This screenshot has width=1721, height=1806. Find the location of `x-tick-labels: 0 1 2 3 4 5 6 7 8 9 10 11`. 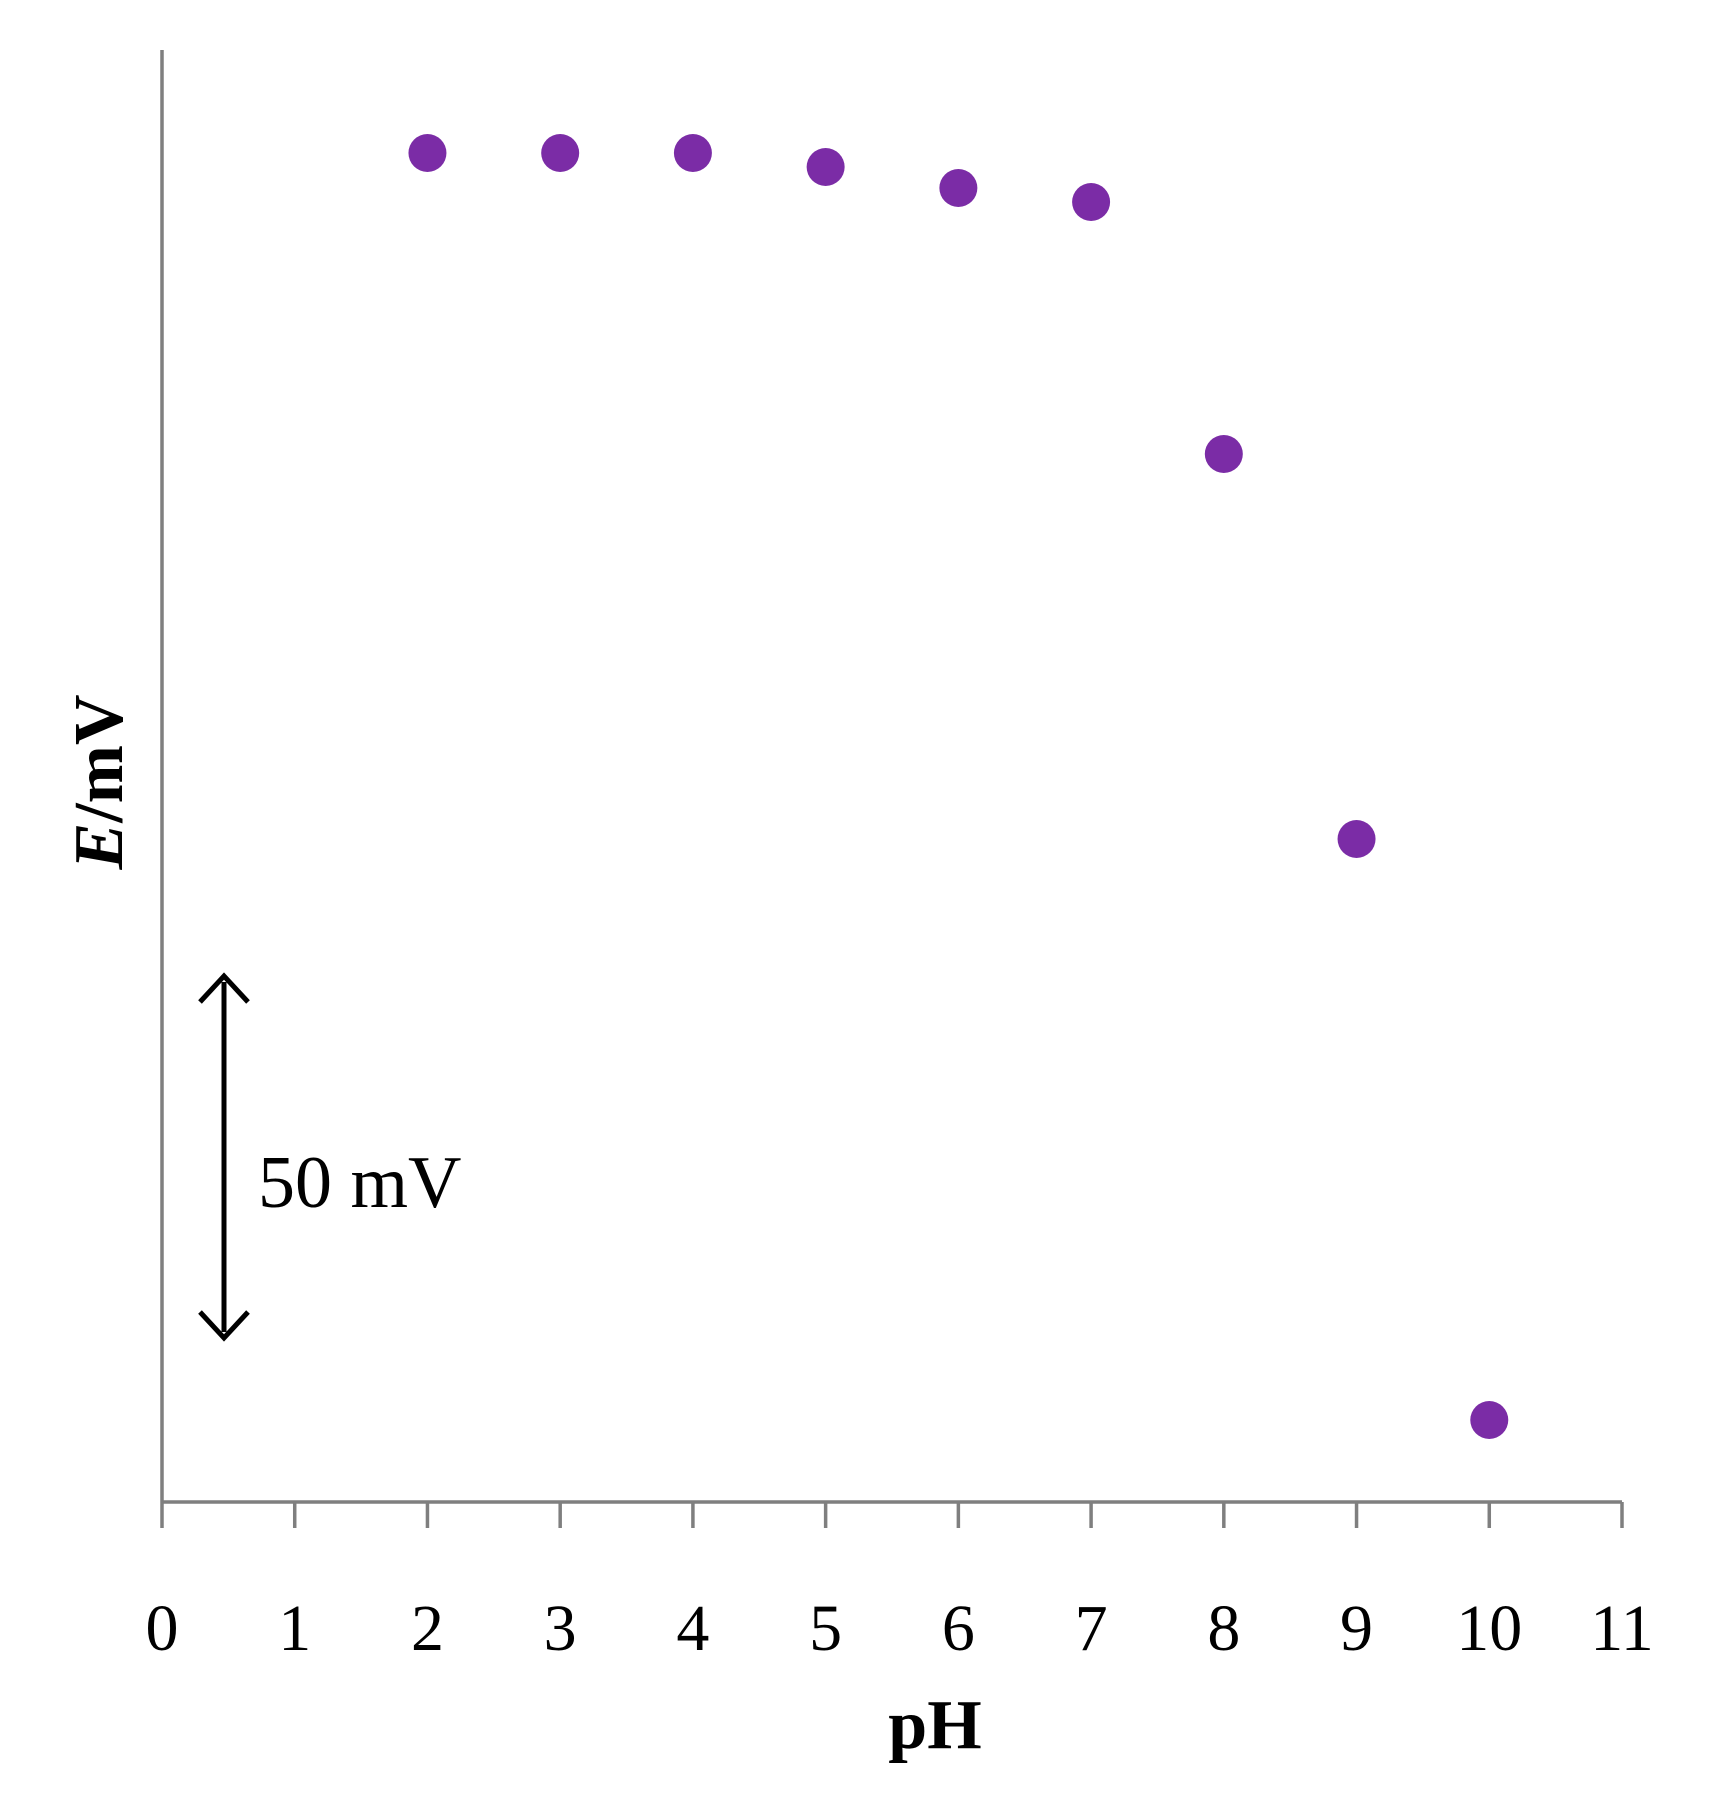

x-tick-labels: 0 1 2 3 4 5 6 7 8 9 10 11 is located at coordinates (900, 1628).